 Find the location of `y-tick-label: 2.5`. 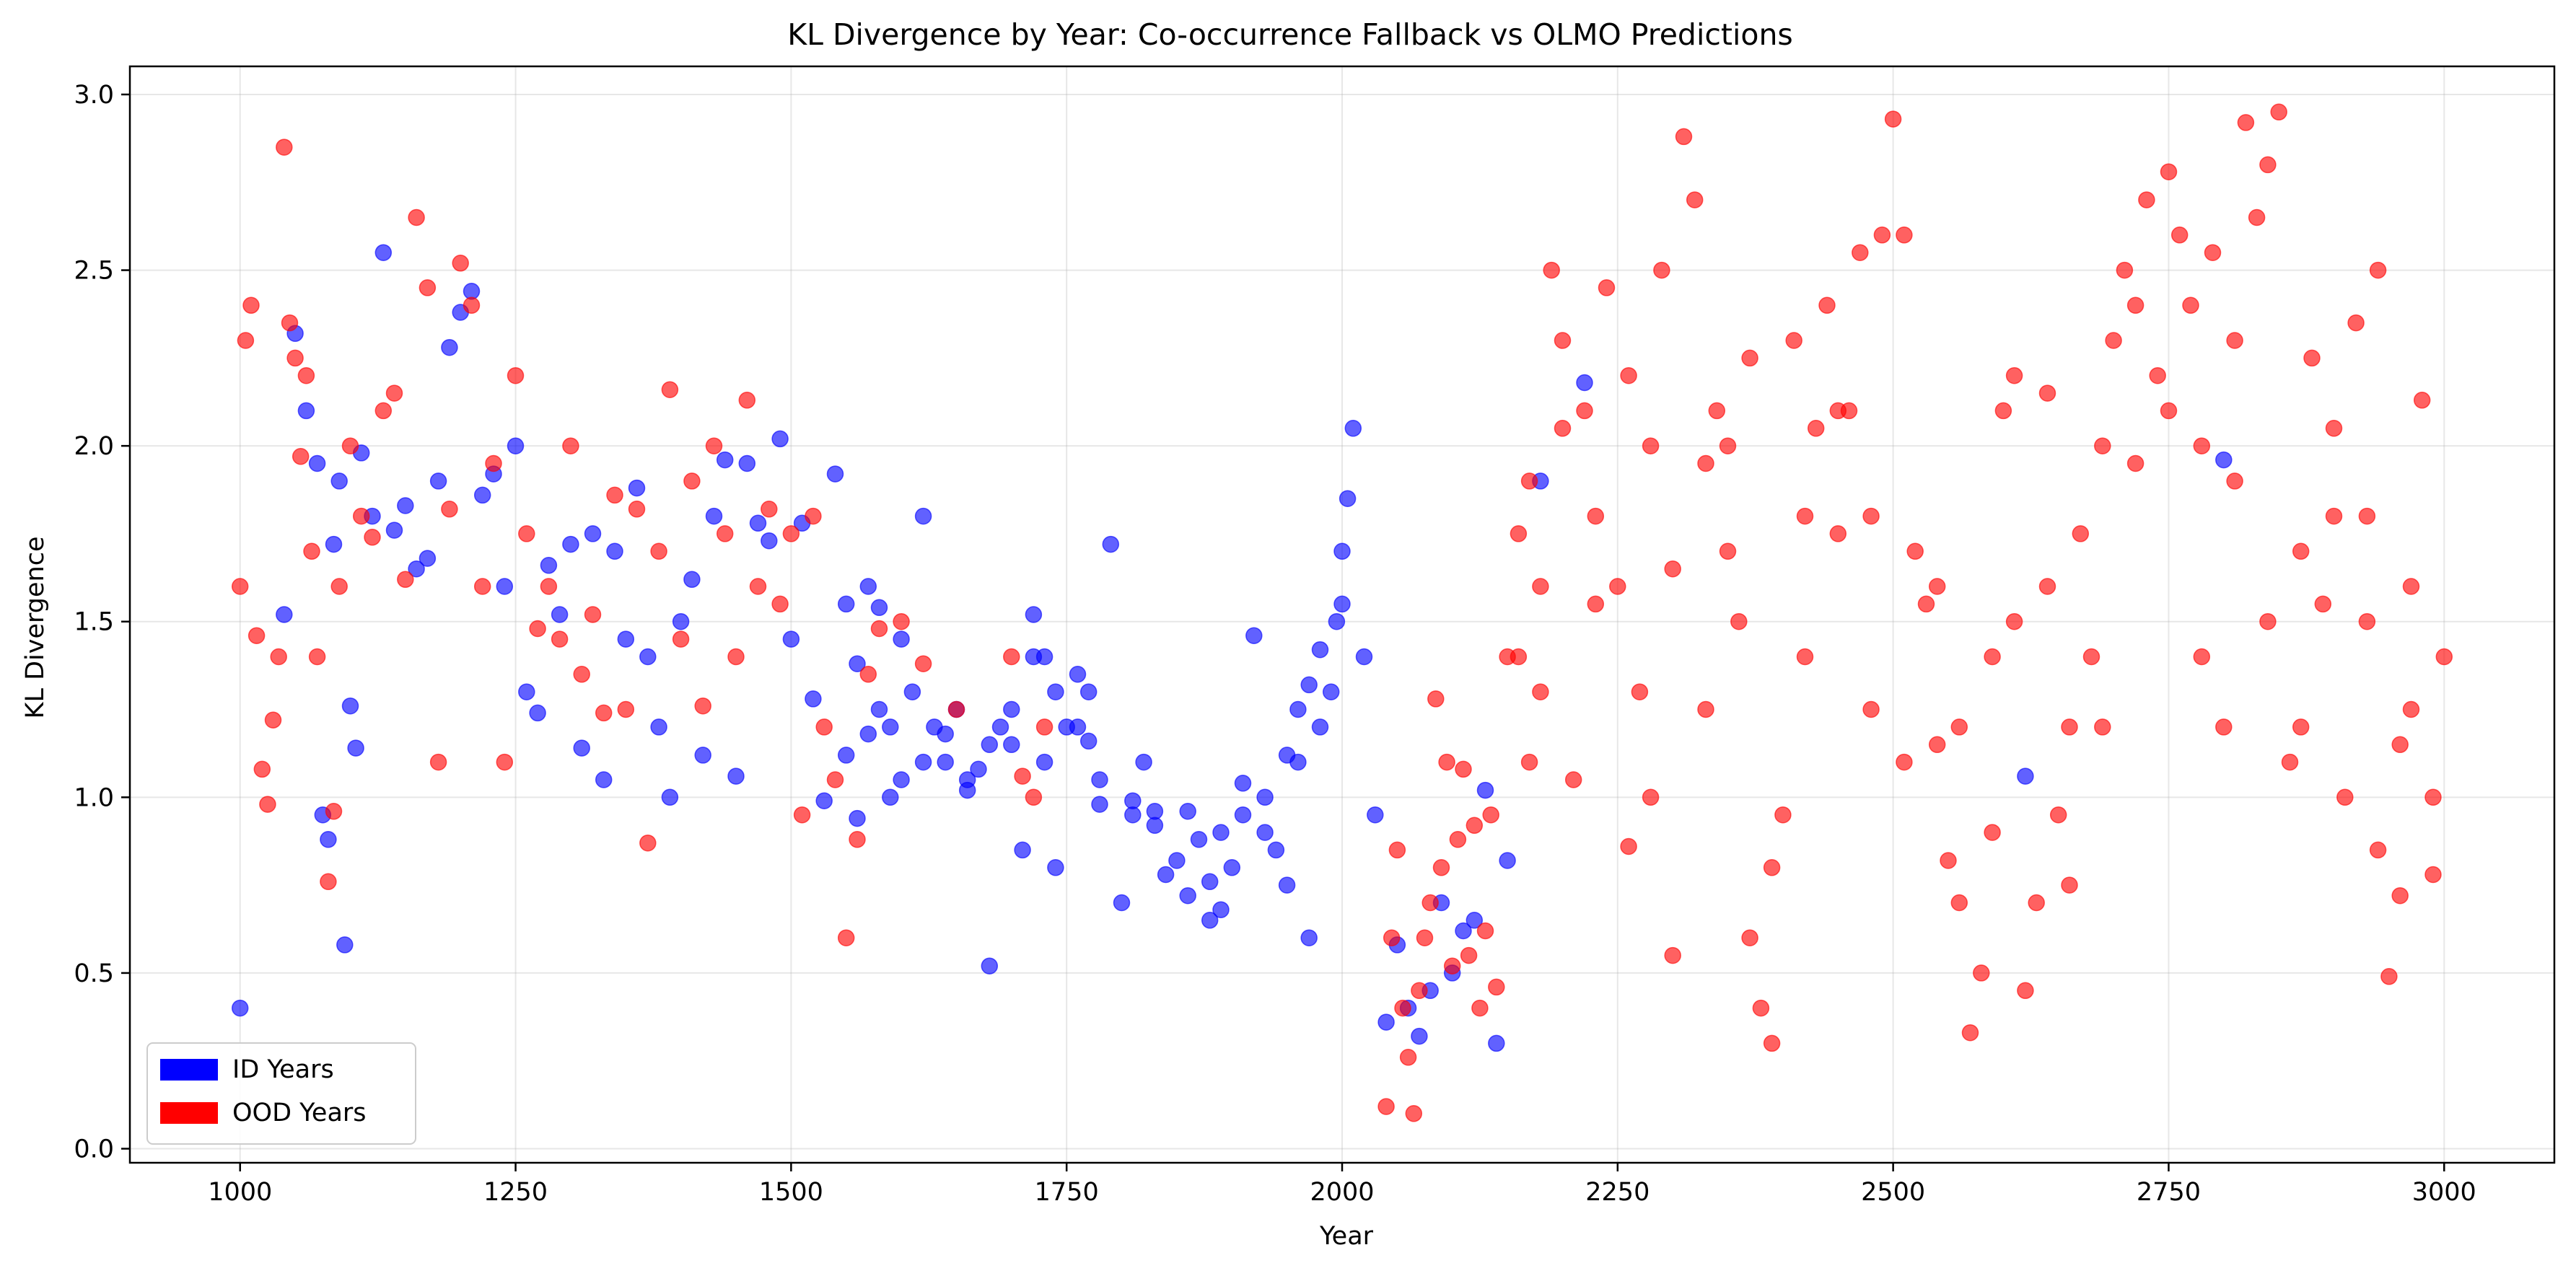

y-tick-label: 2.5 is located at coordinates (94, 272).